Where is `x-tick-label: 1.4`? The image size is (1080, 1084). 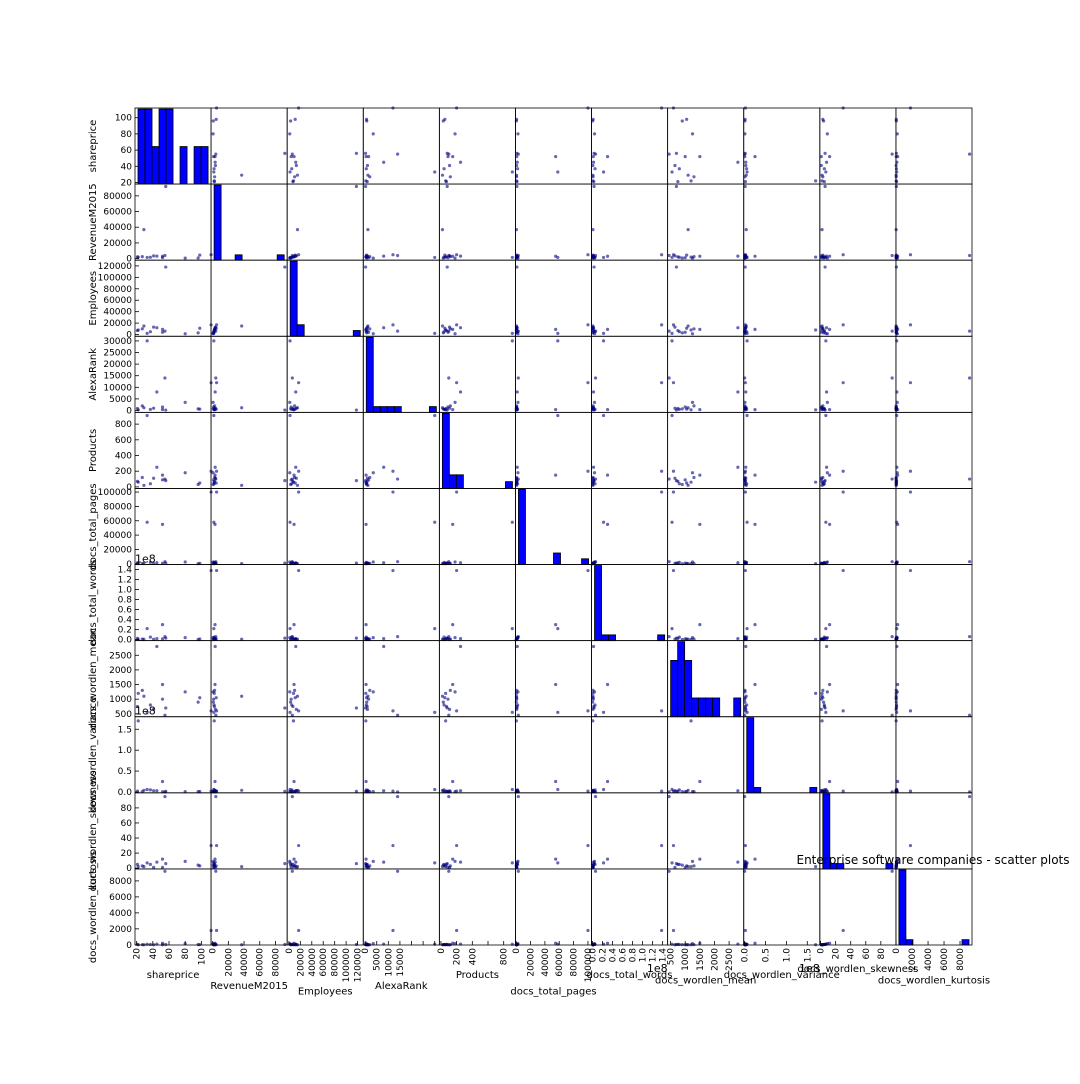 x-tick-label: 1.4 is located at coordinates (664, 955).